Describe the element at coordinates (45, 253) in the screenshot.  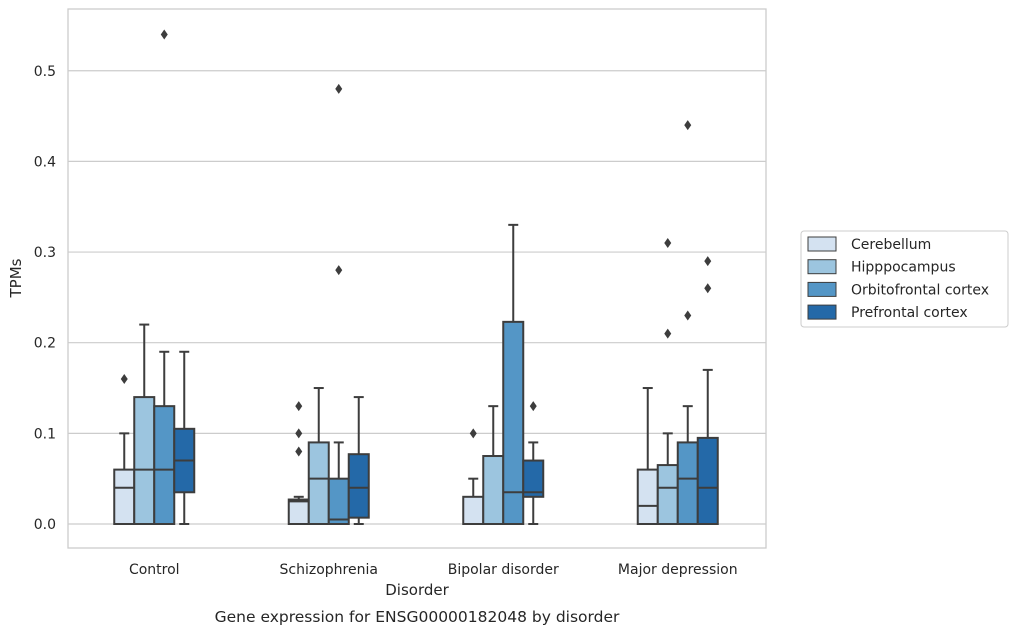
I see `y-tick-label: 0.3` at that location.